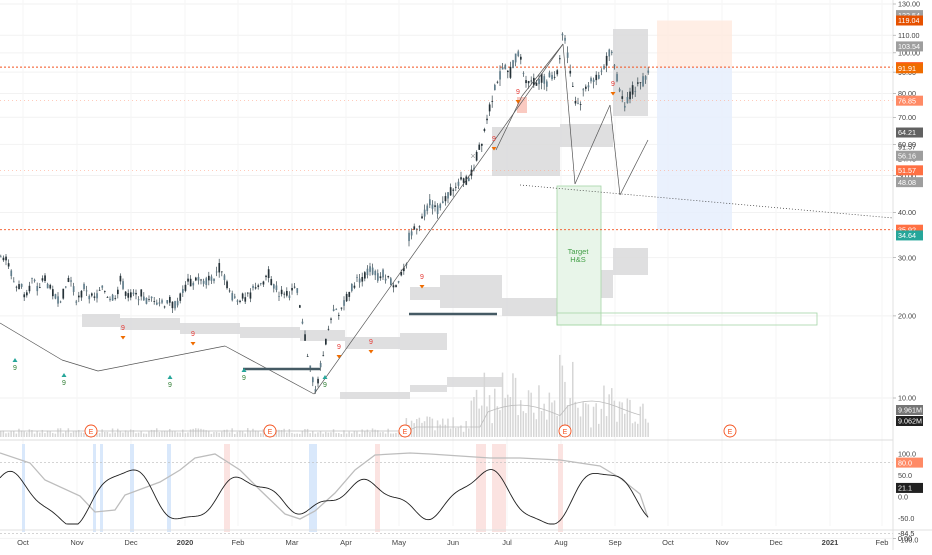 The width and height of the screenshot is (932, 555). What do you see at coordinates (909, 46) in the screenshot?
I see `price-badge-label: 103.54` at bounding box center [909, 46].